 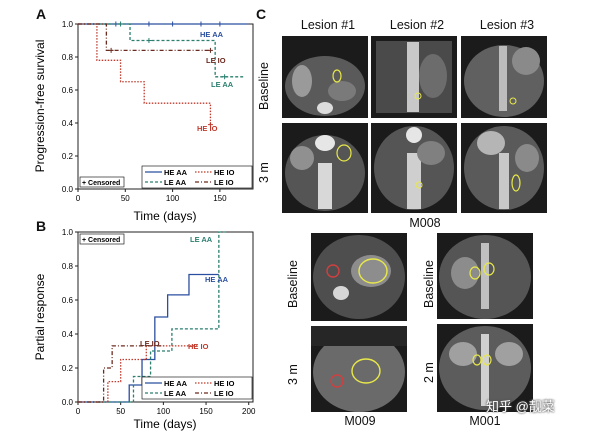 I want to click on chart-b-censored-box, so click(x=102, y=239).